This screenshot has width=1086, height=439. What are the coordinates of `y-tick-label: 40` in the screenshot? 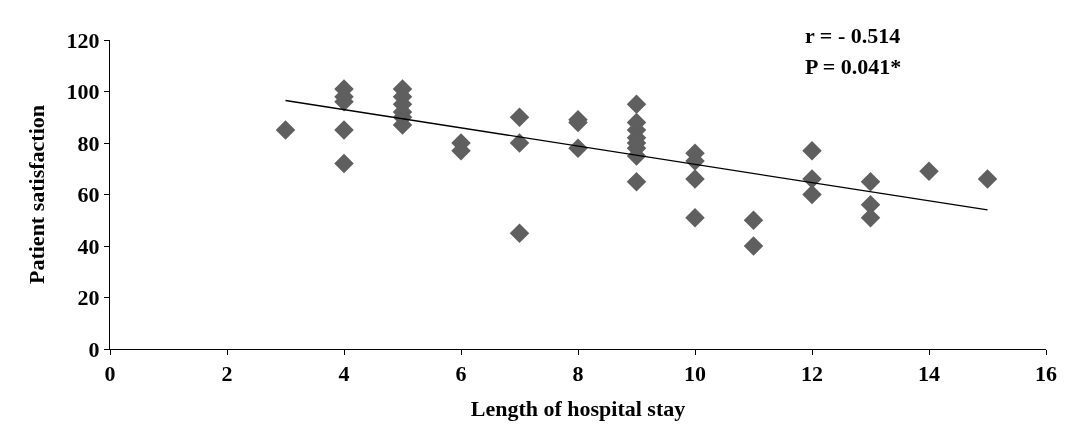 It's located at (88, 246).